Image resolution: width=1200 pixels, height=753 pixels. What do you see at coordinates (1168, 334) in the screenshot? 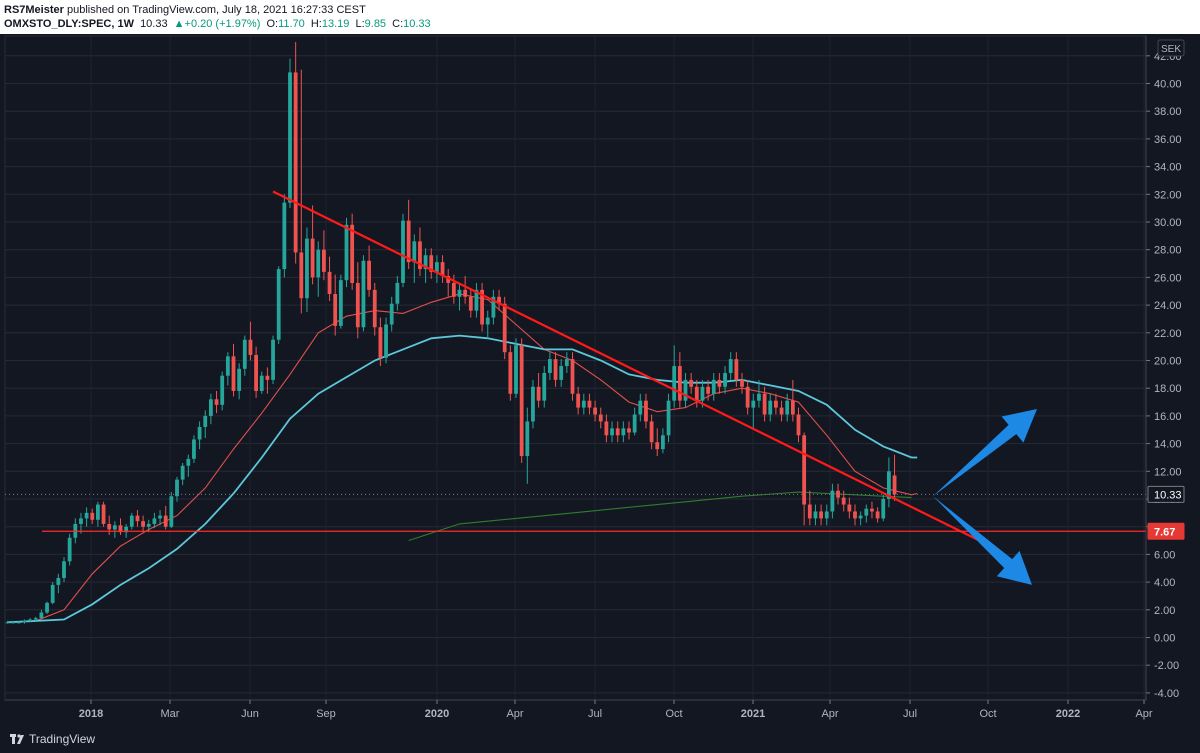
I see `price-tick-label: 22.00` at bounding box center [1168, 334].